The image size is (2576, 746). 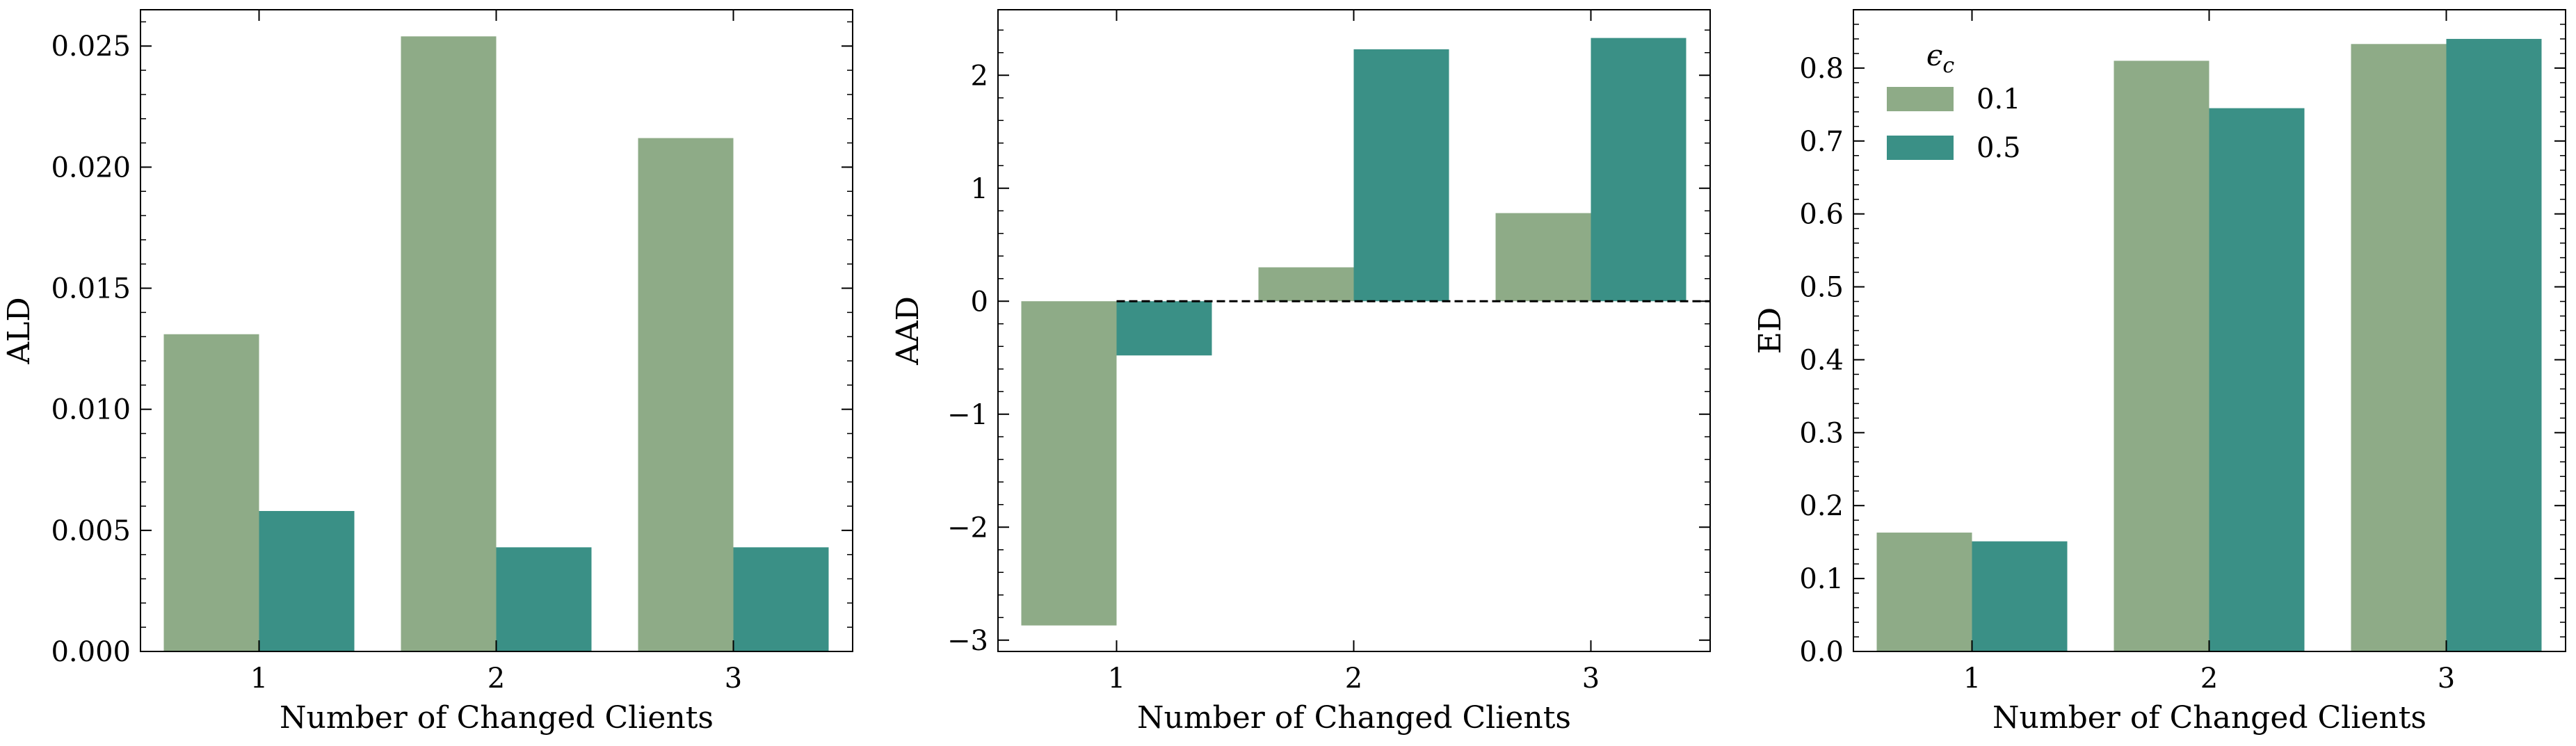 I want to click on y-tick-label: −2, so click(x=968, y=528).